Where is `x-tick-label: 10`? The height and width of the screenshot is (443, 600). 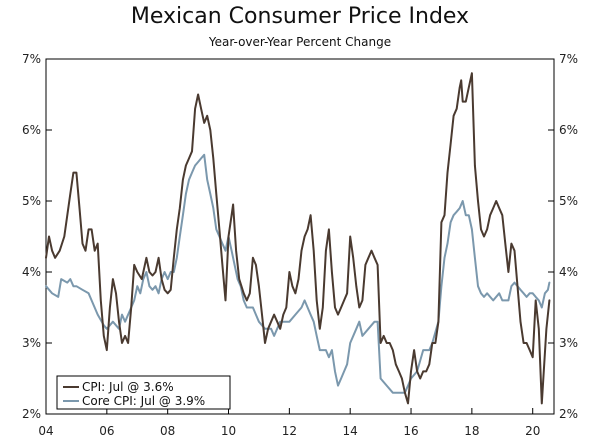
x-tick-label: 10 is located at coordinates (228, 431).